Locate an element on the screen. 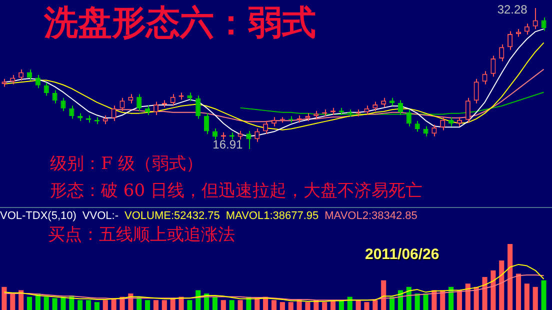 The width and height of the screenshot is (552, 310). annotation: 16.91 is located at coordinates (228, 144).